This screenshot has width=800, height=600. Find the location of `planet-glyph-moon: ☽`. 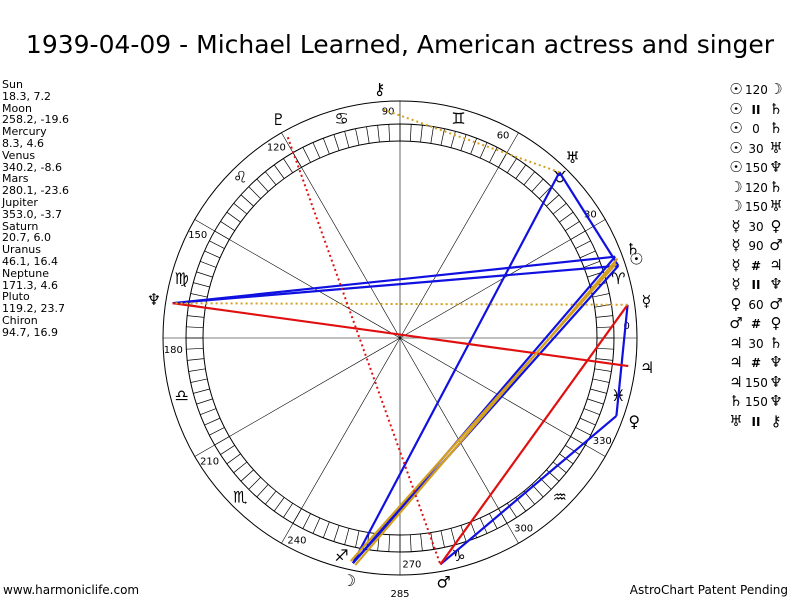

planet-glyph-moon: ☽ is located at coordinates (349, 580).